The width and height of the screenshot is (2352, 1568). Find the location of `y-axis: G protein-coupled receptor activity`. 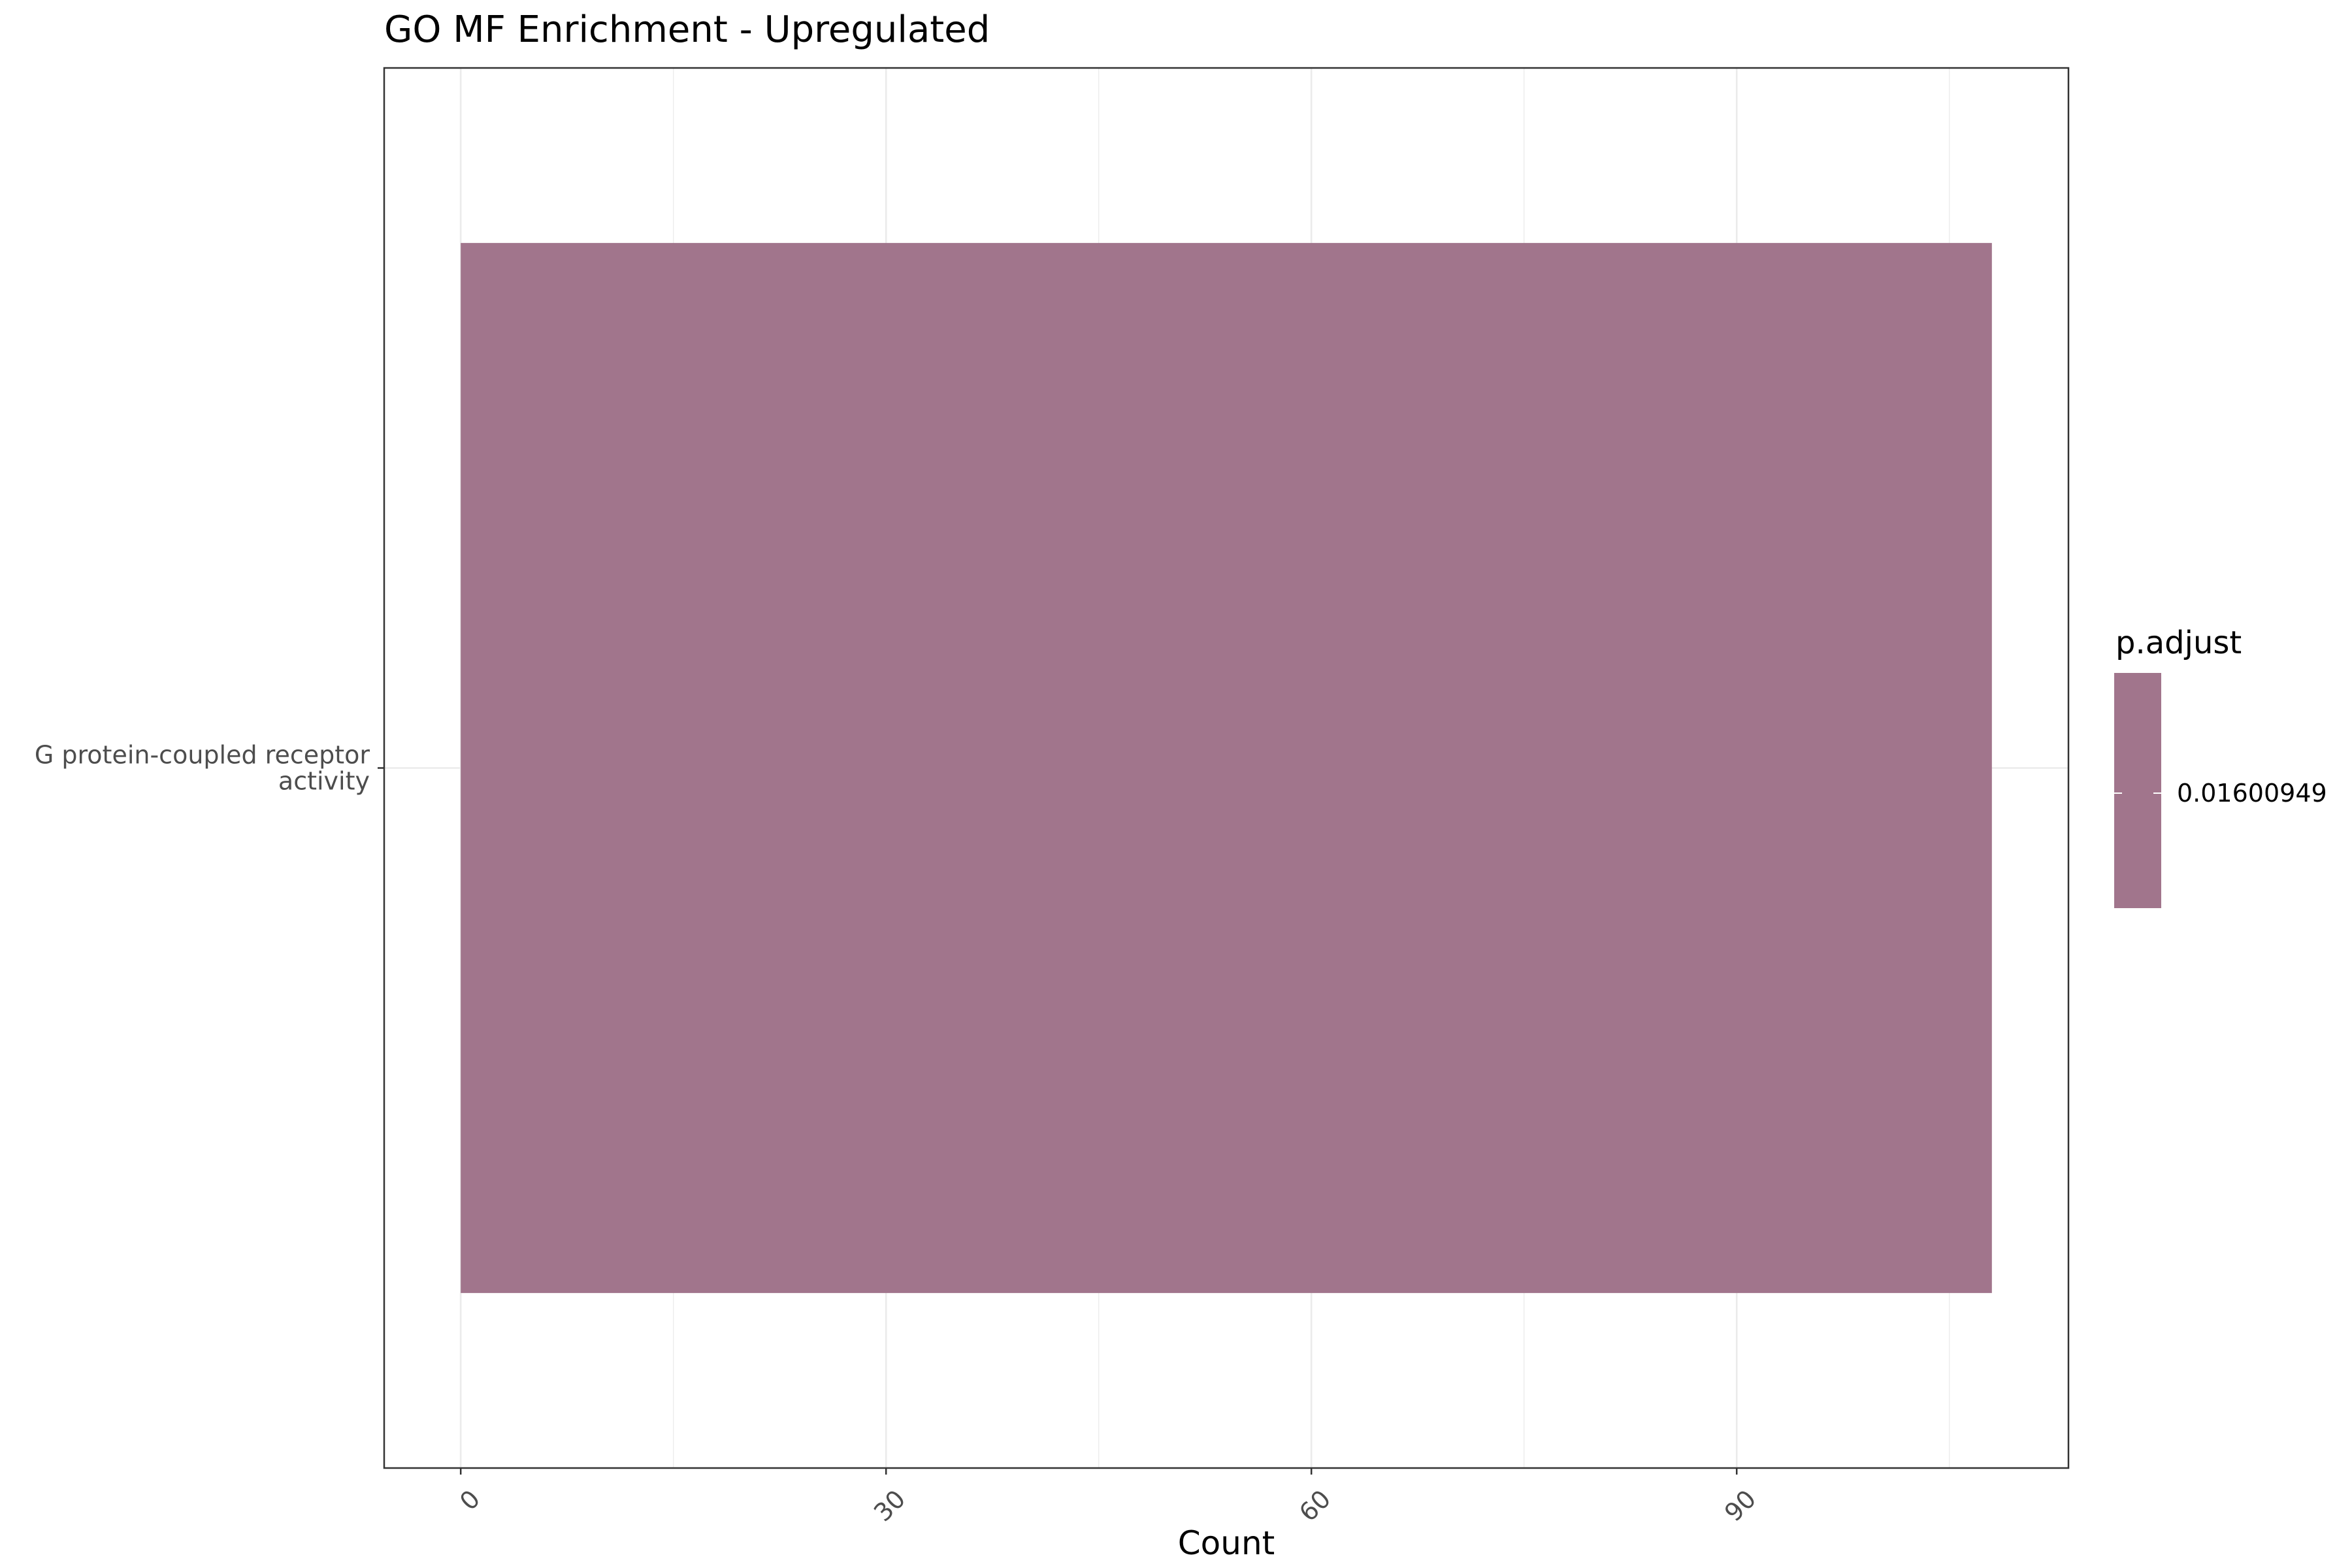

y-axis: G protein-coupled receptor activity is located at coordinates (209, 768).